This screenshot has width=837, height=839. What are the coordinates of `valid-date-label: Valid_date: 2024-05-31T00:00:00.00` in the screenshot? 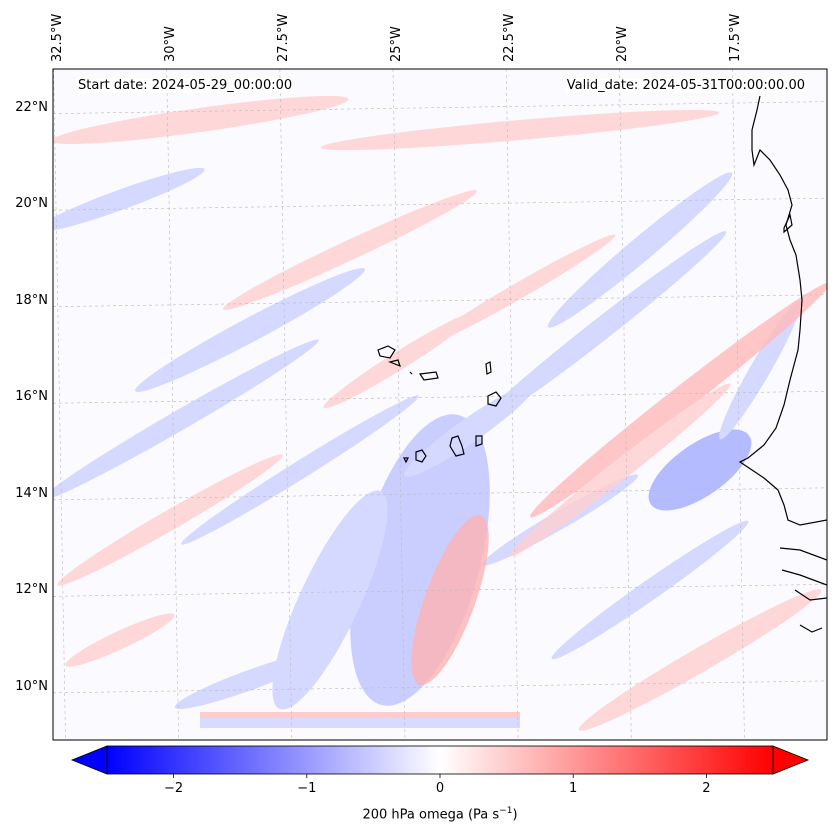 It's located at (685, 85).